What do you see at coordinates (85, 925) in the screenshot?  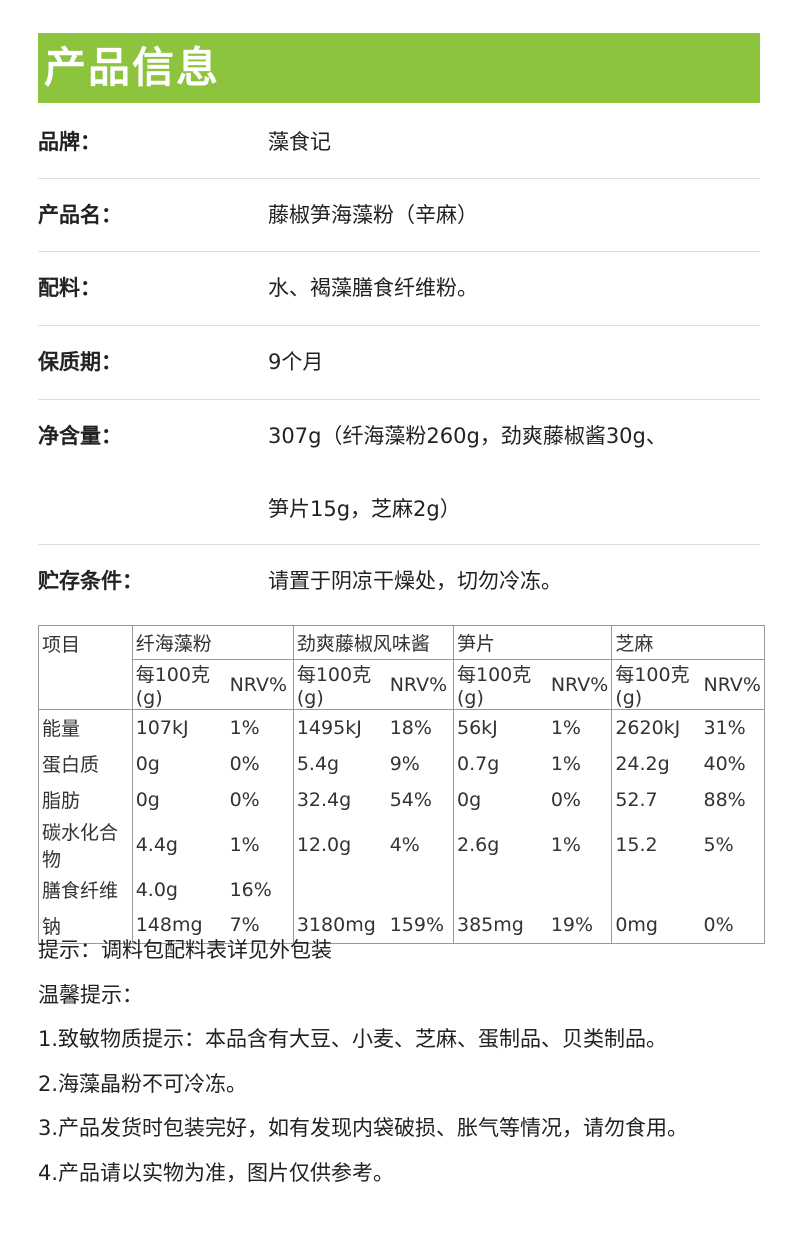 I see `nutrient-name: 钠` at bounding box center [85, 925].